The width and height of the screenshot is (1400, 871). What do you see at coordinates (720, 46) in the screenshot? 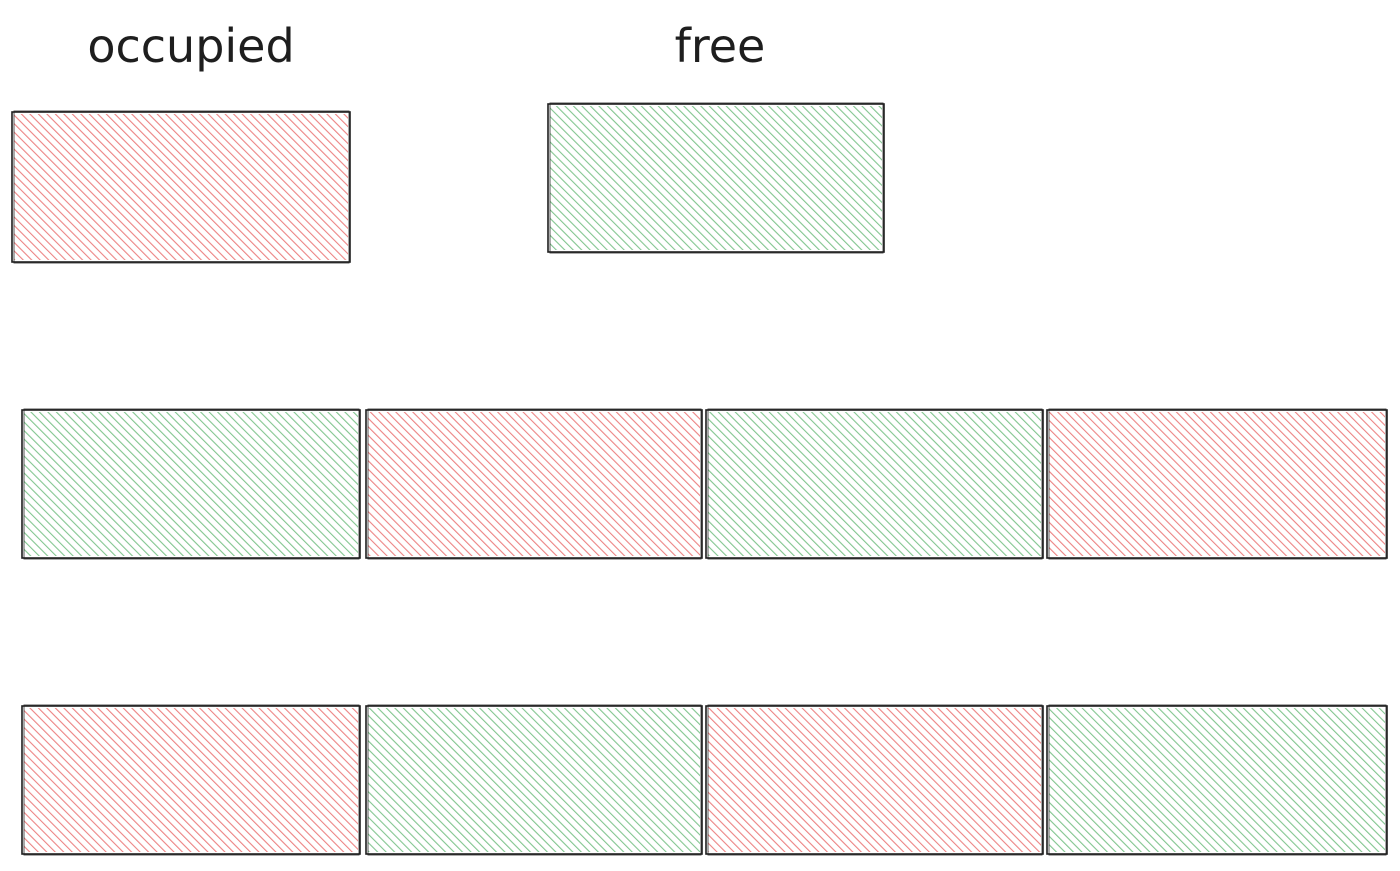
I see `free-label: free` at bounding box center [720, 46].